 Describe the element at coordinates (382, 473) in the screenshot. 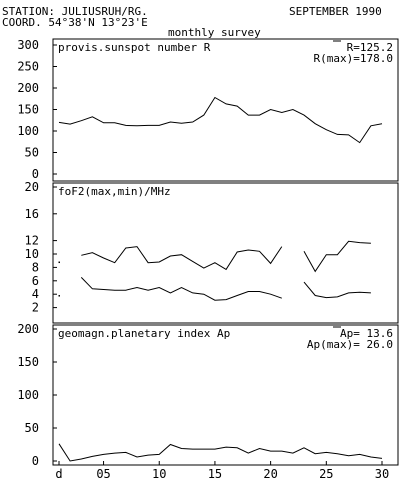

I see `x-tick-label: 30` at that location.